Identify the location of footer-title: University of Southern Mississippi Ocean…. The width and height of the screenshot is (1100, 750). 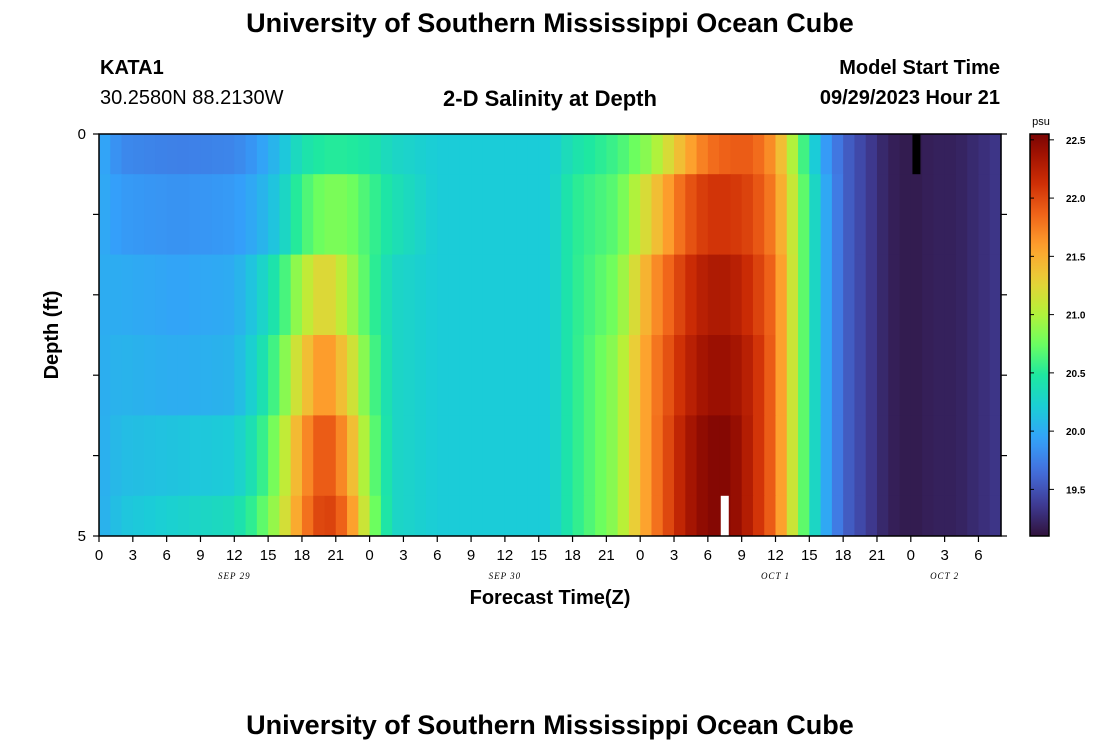
(550, 725).